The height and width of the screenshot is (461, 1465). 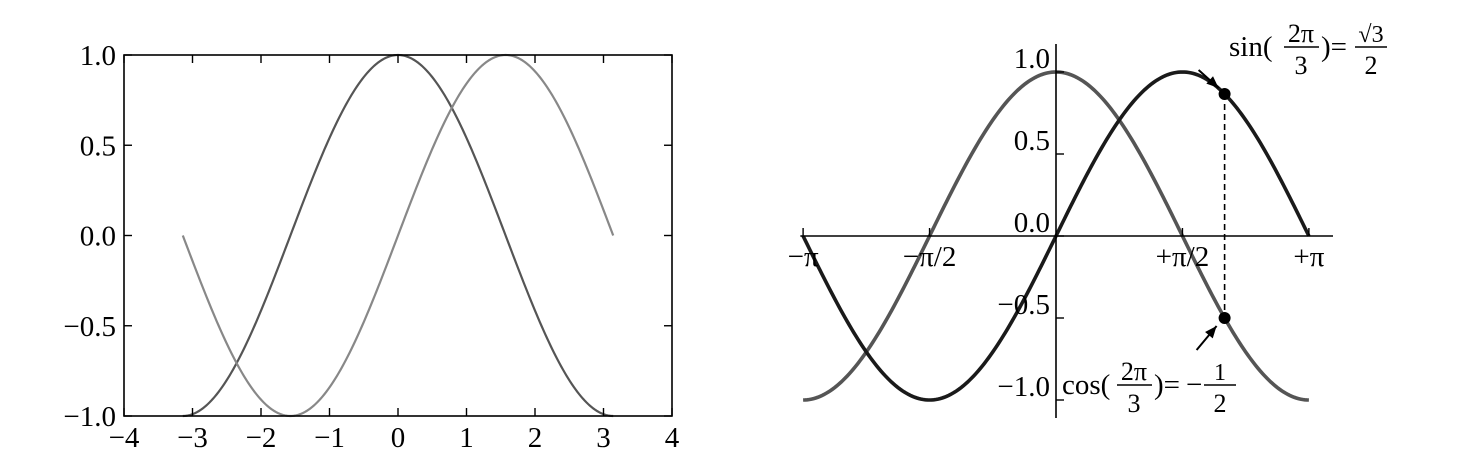 What do you see at coordinates (1183, 257) in the screenshot?
I see `x-tick-label: +π/2` at bounding box center [1183, 257].